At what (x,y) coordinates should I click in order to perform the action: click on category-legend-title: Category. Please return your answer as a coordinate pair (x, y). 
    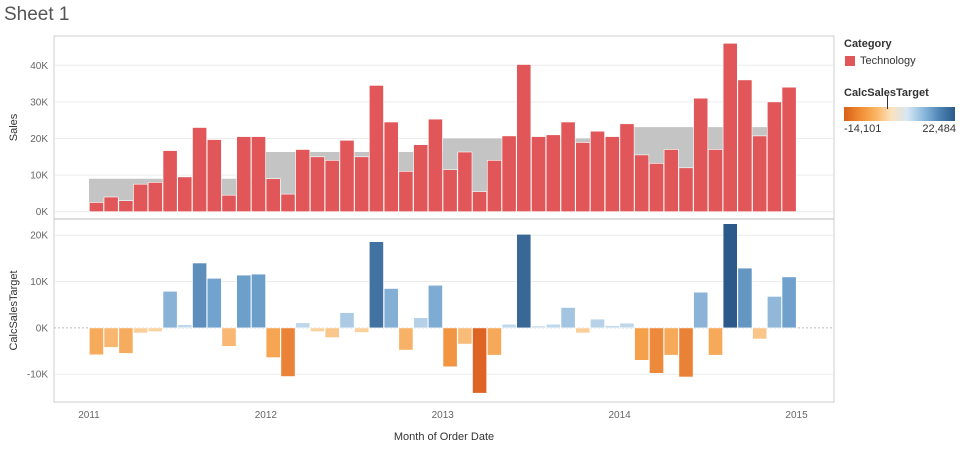
    Looking at the image, I should click on (868, 44).